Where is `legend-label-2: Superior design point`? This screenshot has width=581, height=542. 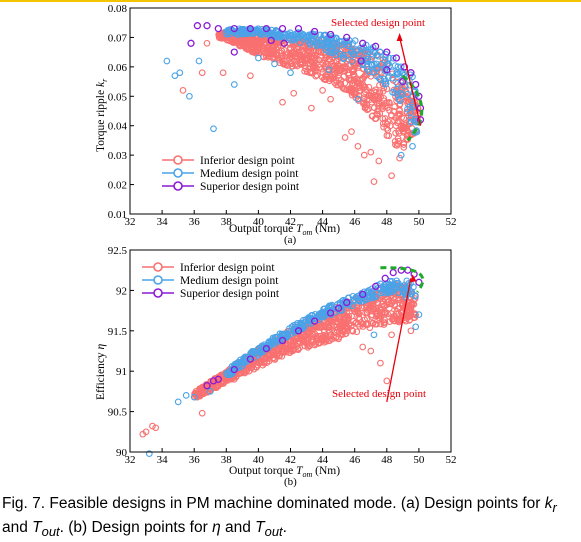
legend-label-2: Superior design point is located at coordinates (230, 294).